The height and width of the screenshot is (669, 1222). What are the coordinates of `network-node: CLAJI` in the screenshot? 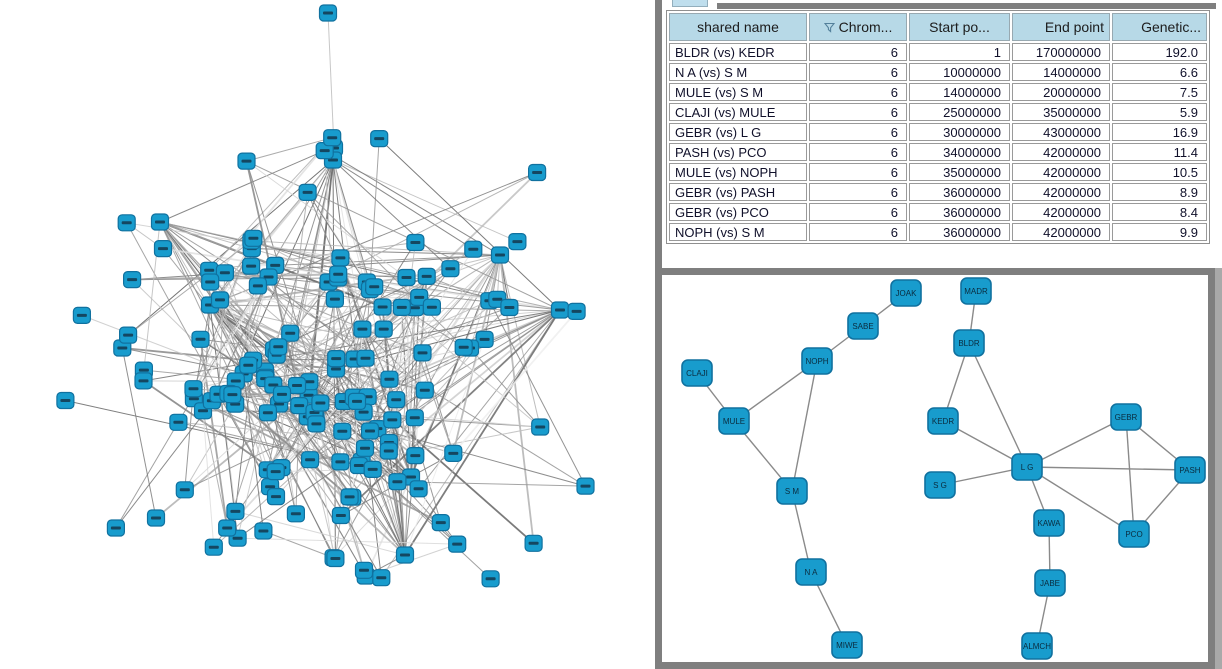 It's located at (697, 373).